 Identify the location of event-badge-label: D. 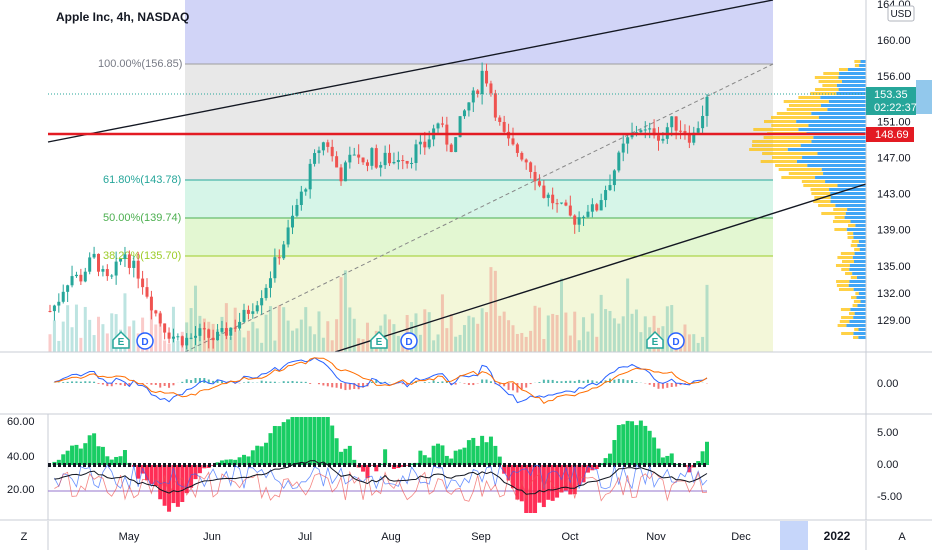
(408, 342).